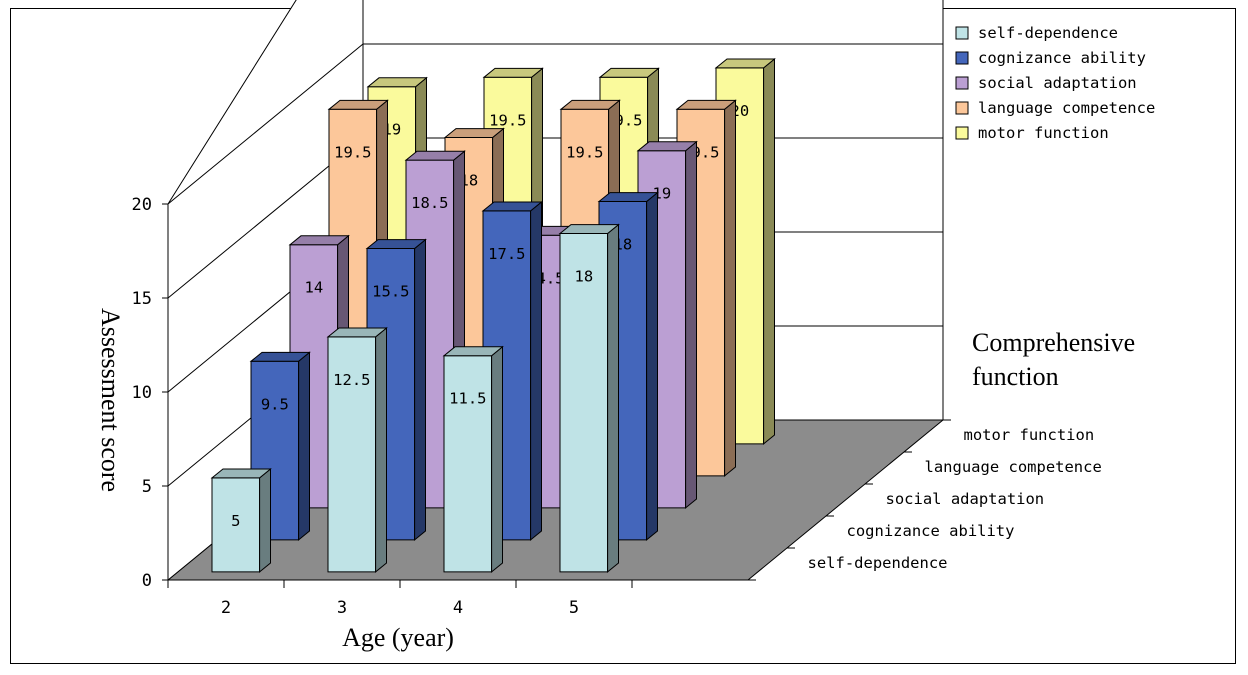 This screenshot has height=675, width=1248. I want to click on data-label: 9.5, so click(275, 404).